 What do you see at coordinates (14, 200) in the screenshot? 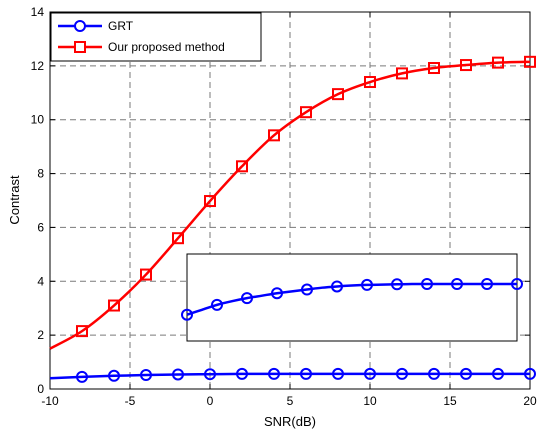
I see `y-axis-label: Contrast` at bounding box center [14, 200].